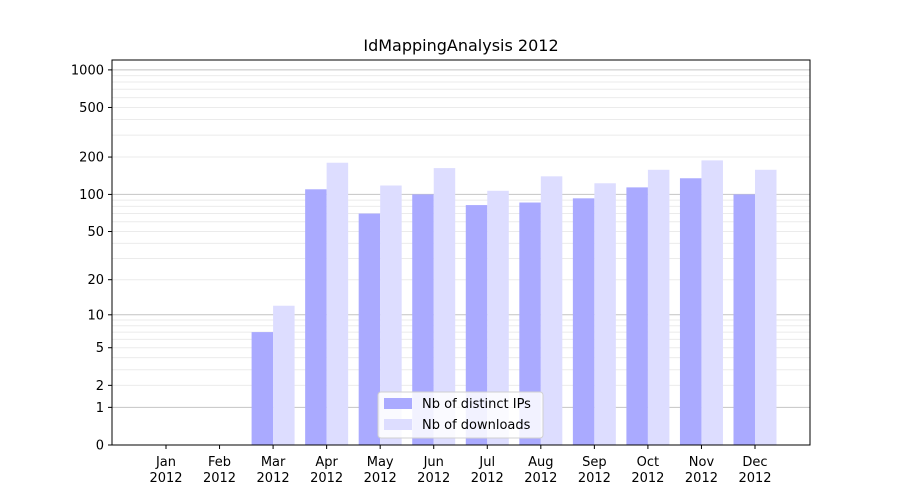 This screenshot has width=900, height=500. I want to click on y-axis: 0 1 2 5 10 20 50 100 200 500 1000, so click(91, 258).